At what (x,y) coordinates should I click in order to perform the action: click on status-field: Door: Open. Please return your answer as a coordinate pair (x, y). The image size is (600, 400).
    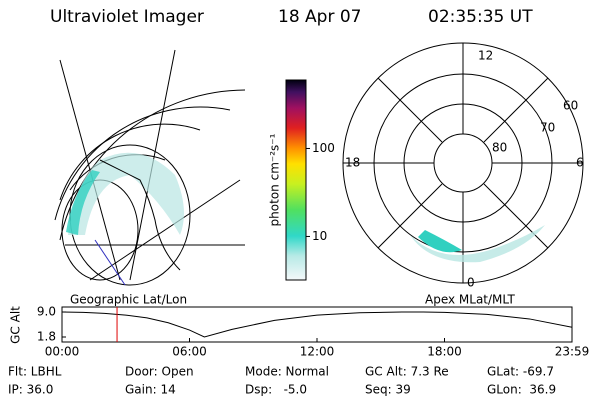
    Looking at the image, I should click on (159, 372).